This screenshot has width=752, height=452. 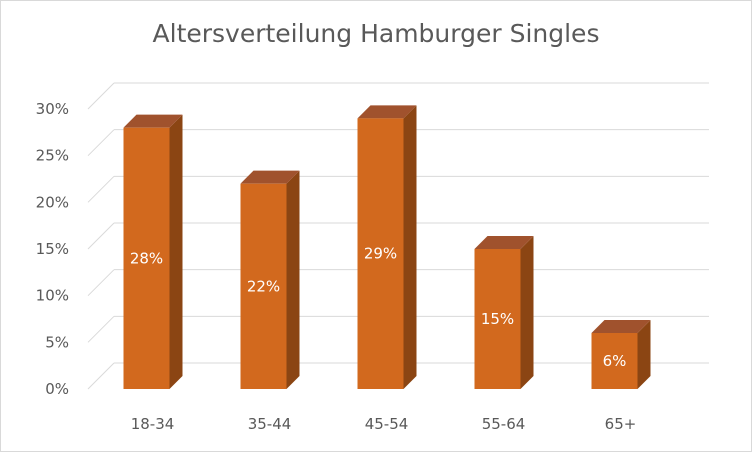 I want to click on data-label: 15%, so click(x=497, y=319).